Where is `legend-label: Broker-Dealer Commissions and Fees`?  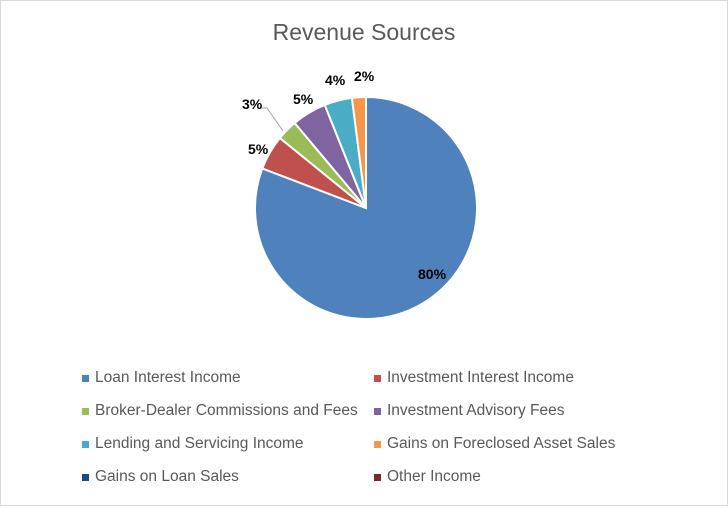
legend-label: Broker-Dealer Commissions and Fees is located at coordinates (226, 410).